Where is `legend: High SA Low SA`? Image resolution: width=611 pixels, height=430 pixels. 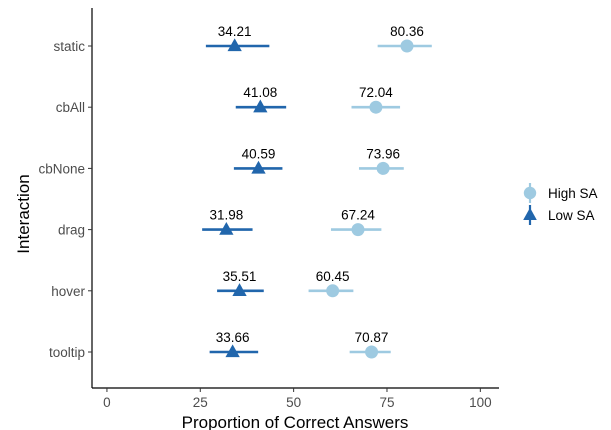
legend: High SA Low SA is located at coordinates (560, 204).